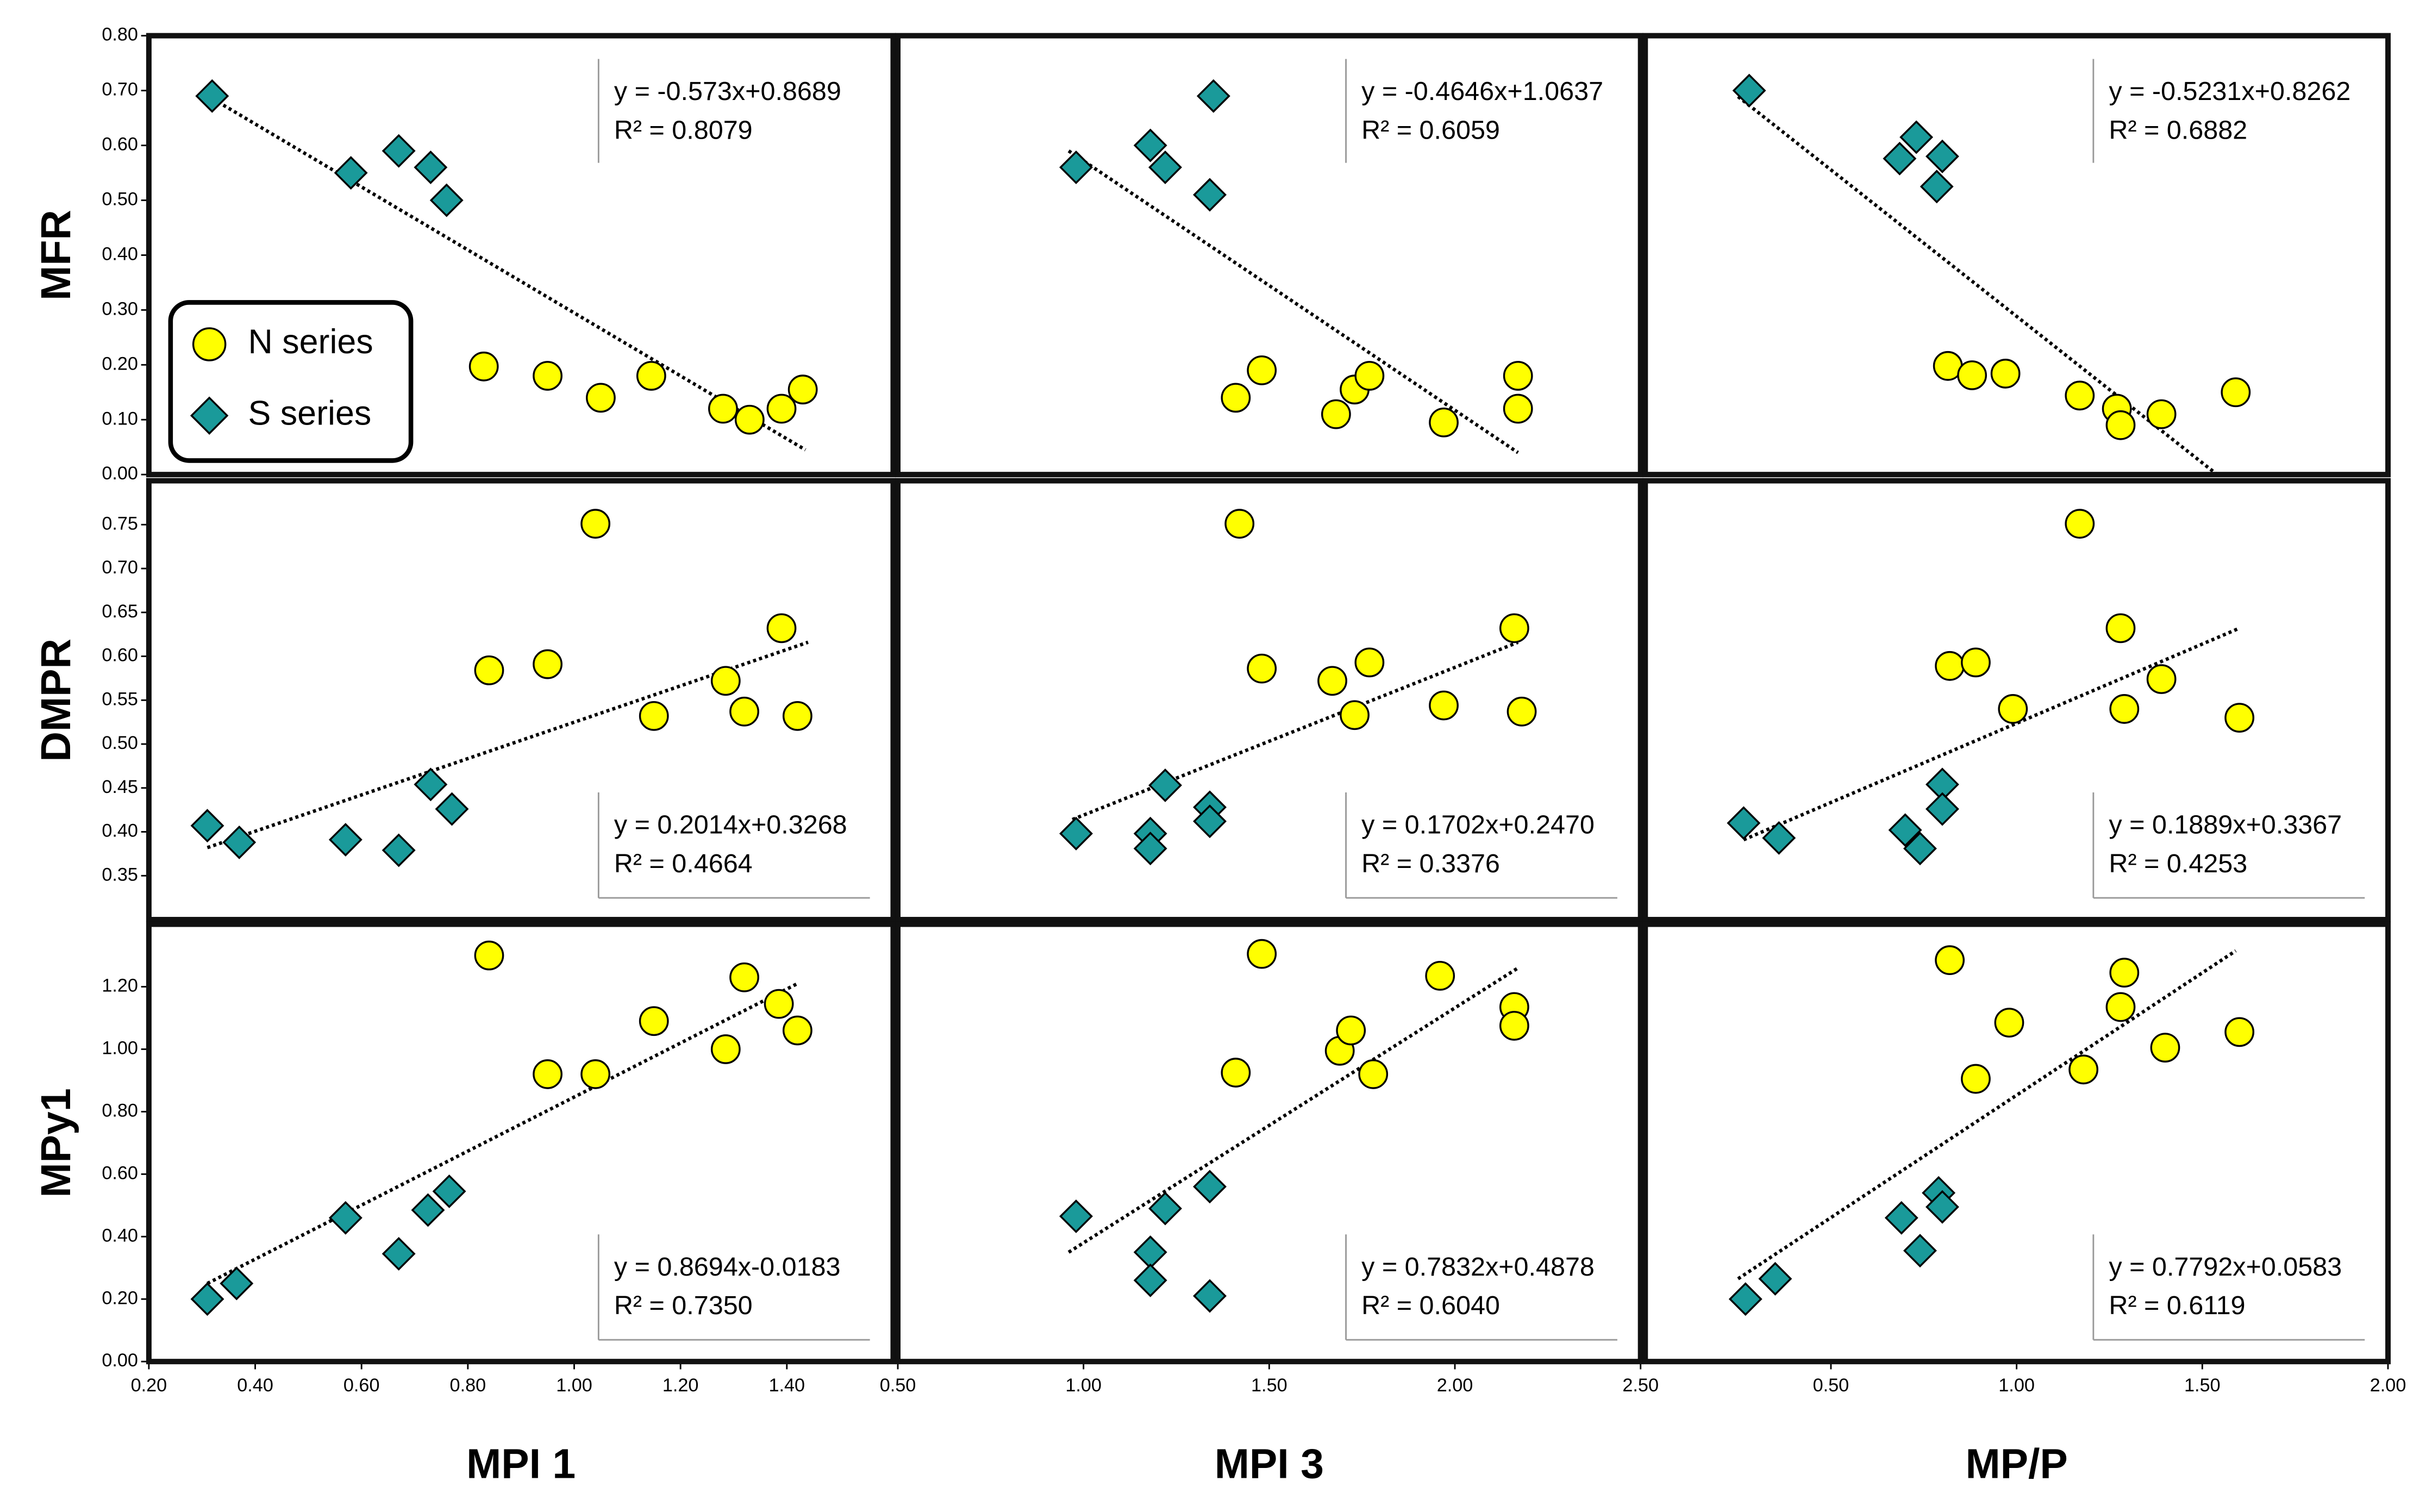  What do you see at coordinates (521, 1464) in the screenshot?
I see `x-axis-label: MPI 1` at bounding box center [521, 1464].